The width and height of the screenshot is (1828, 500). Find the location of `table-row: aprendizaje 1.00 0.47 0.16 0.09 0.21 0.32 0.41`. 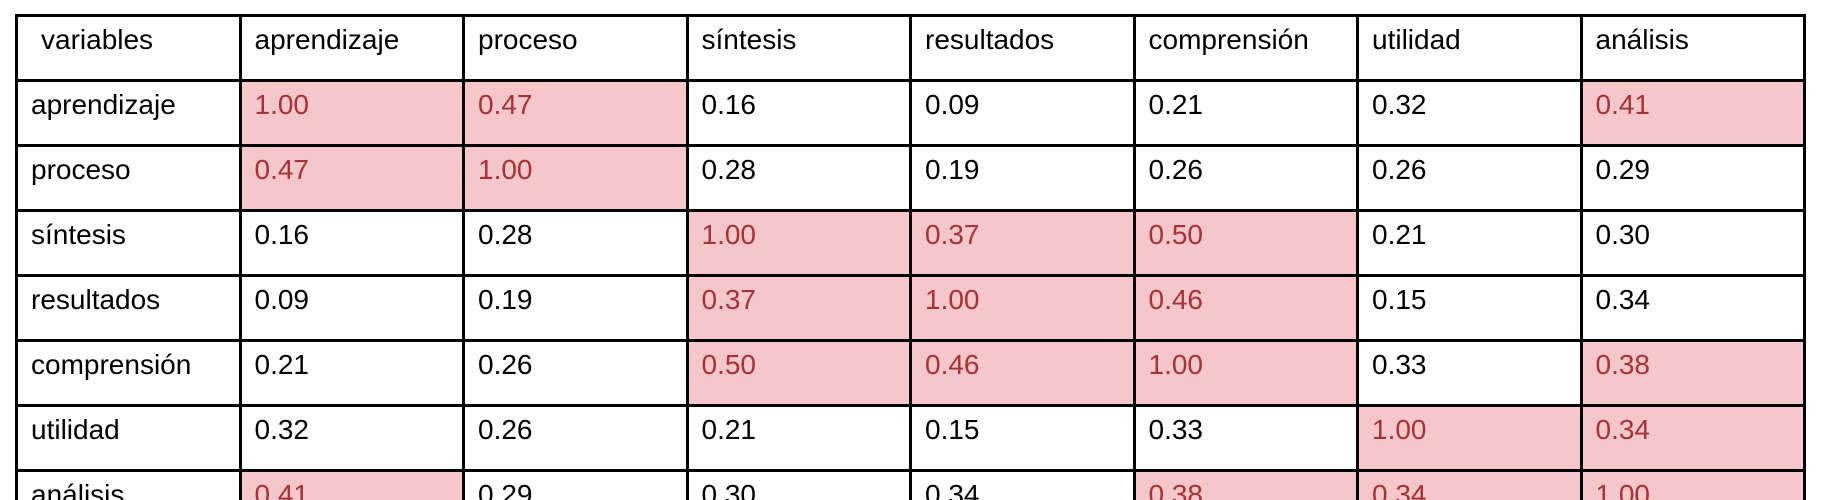

table-row: aprendizaje 1.00 0.47 0.16 0.09 0.21 0.32 0.41 is located at coordinates (910, 113).